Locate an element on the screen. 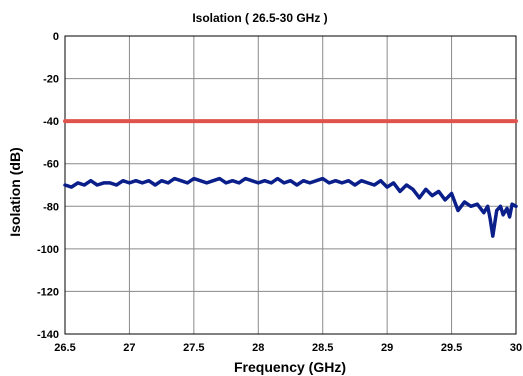 The height and width of the screenshot is (376, 523). y-tick-label-5: -100 is located at coordinates (48, 250).